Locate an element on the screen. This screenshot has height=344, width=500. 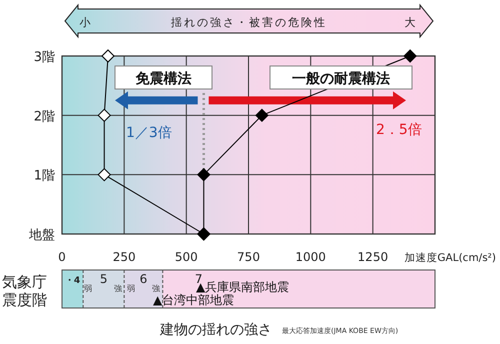
x-tick-label: 750 is located at coordinates (248, 257).